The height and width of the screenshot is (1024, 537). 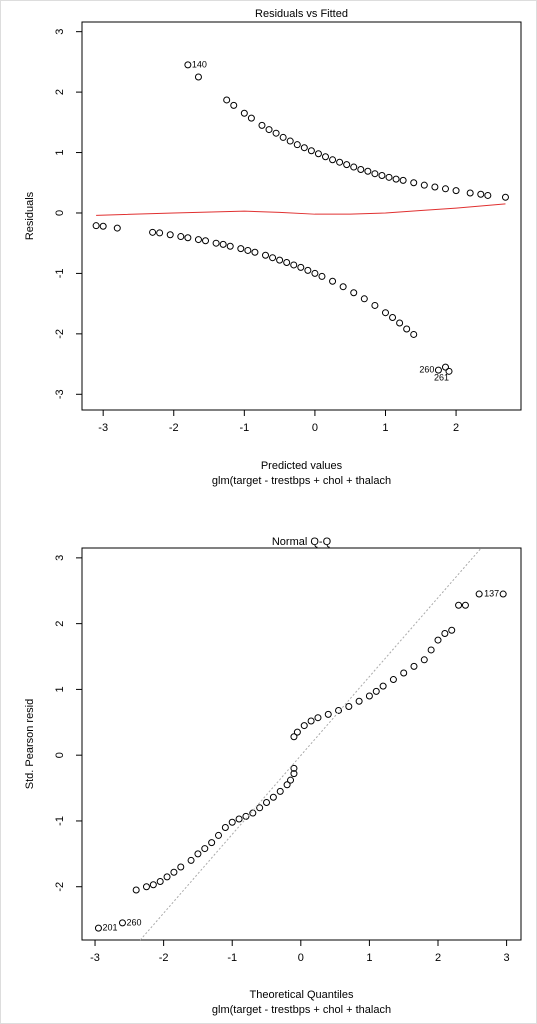 What do you see at coordinates (302, 542) in the screenshot?
I see `chart-title: Normal Q-Q` at bounding box center [302, 542].